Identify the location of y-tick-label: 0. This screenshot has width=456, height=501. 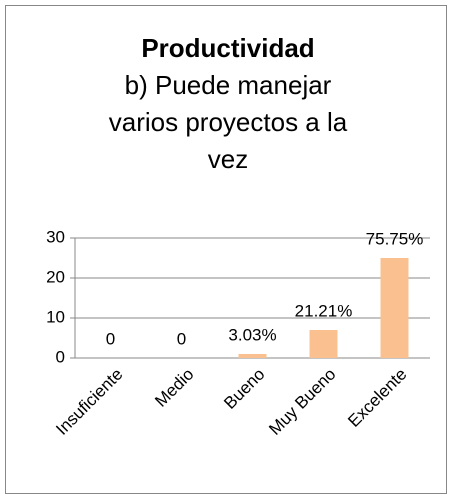
(60, 356).